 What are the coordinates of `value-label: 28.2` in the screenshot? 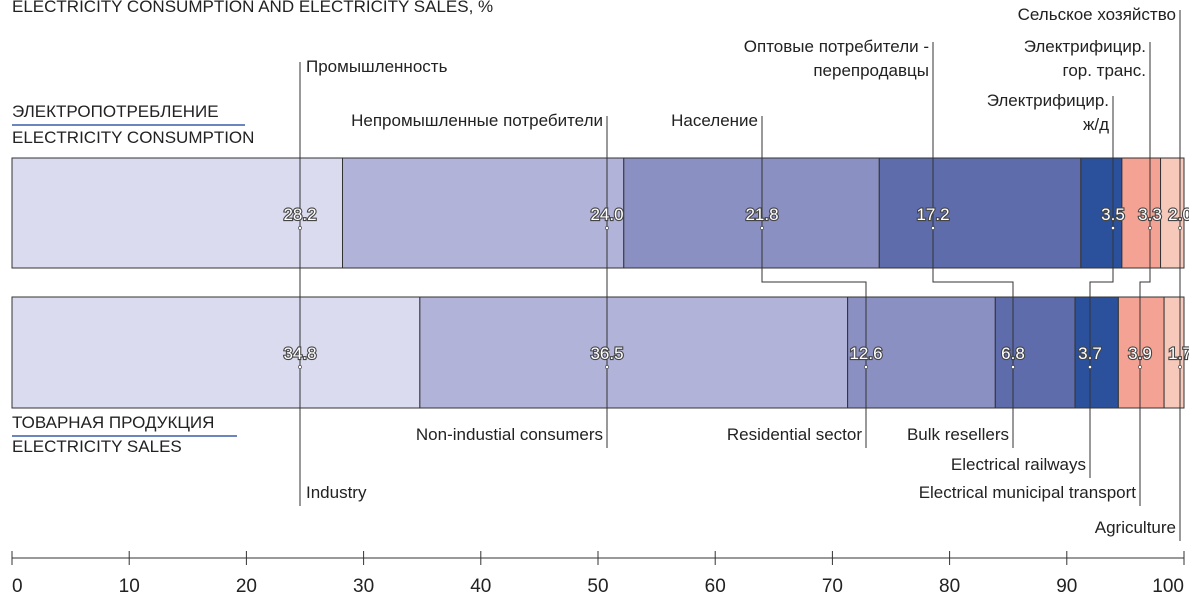 It's located at (299, 214).